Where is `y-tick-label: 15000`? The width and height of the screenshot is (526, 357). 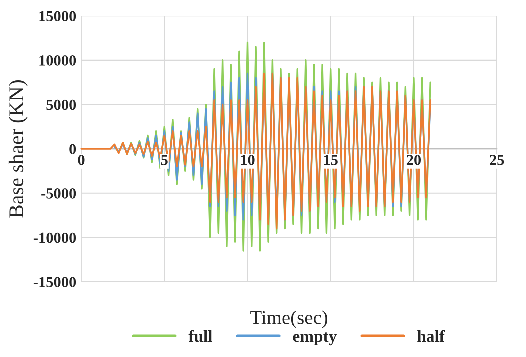
y-tick-label: 15000 is located at coordinates (58, 16).